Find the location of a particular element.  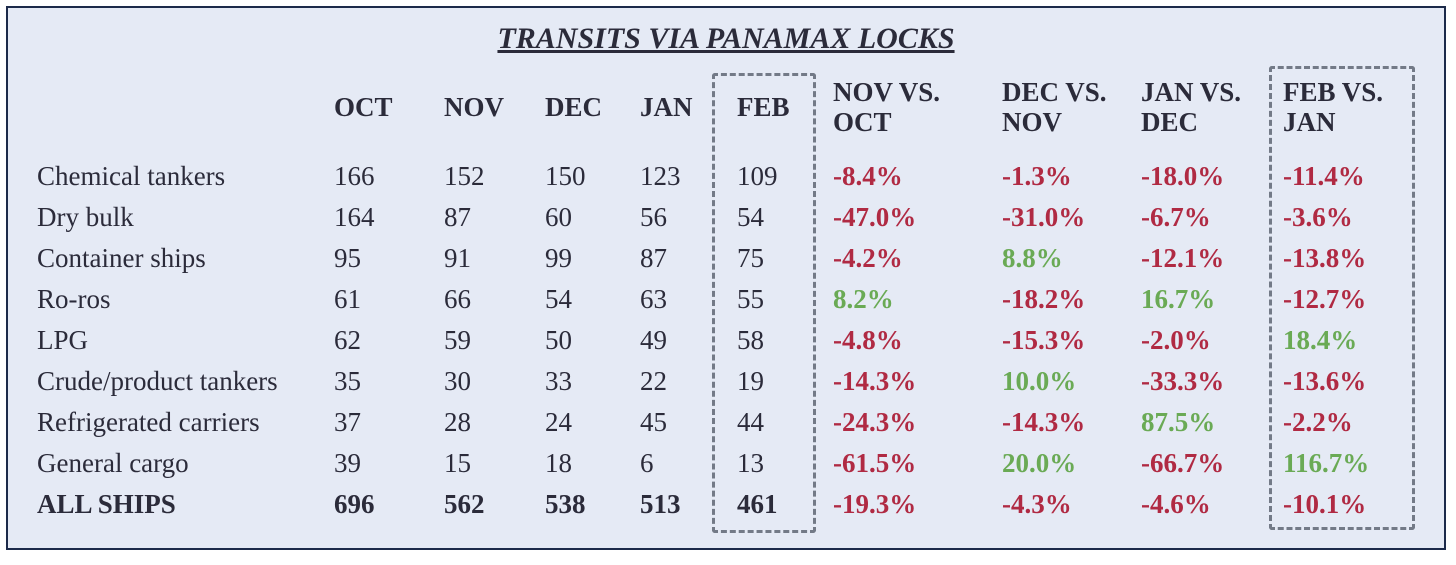

table-cell-value: 61 is located at coordinates (347, 299).